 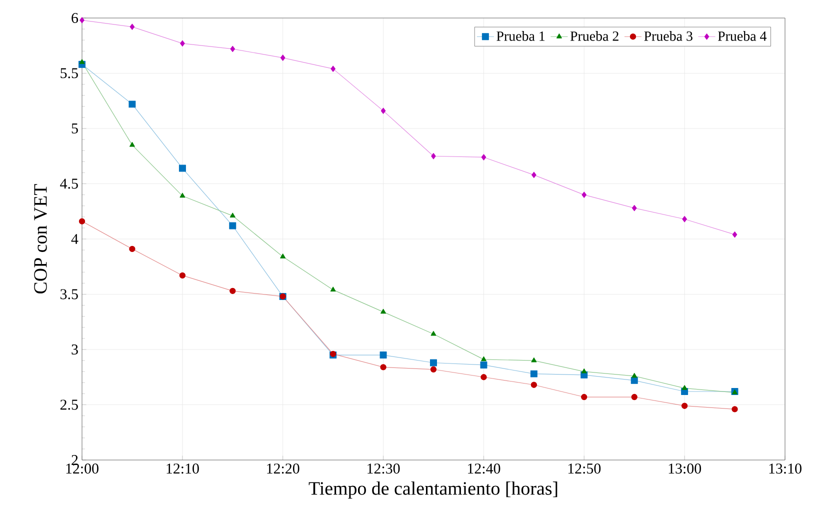 I want to click on y-tick-label: 5, so click(x=75, y=129).